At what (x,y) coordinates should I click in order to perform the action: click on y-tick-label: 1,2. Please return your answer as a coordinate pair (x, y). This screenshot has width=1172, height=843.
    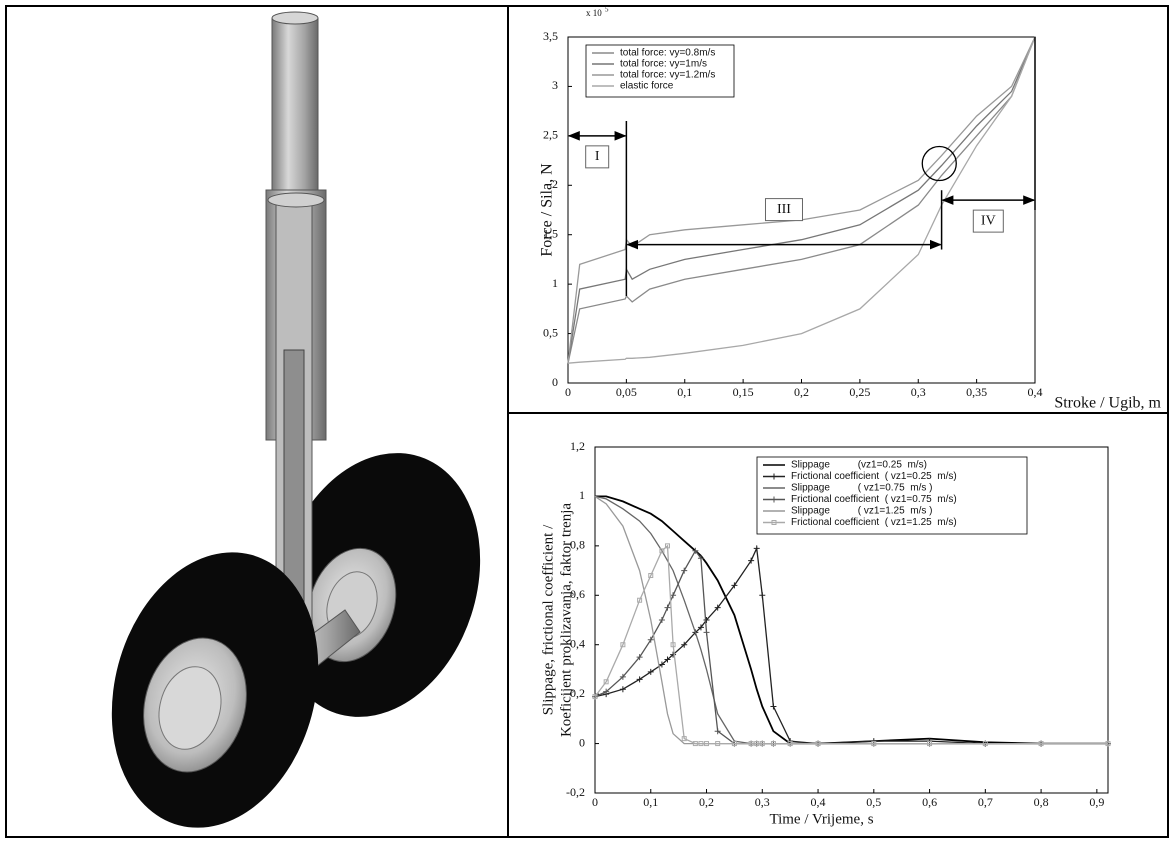
    Looking at the image, I should click on (577, 446).